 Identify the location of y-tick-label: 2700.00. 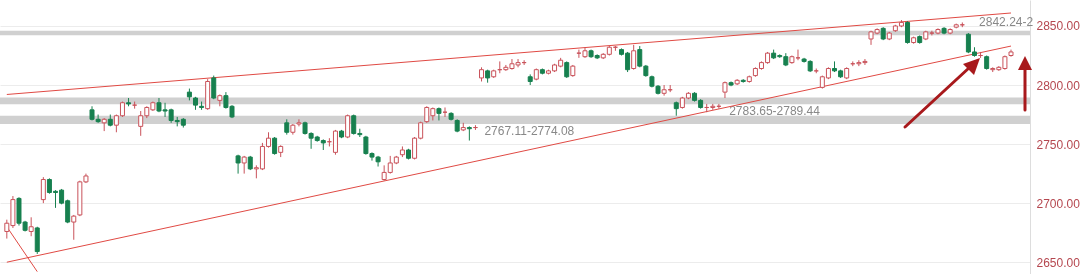
(1058, 203).